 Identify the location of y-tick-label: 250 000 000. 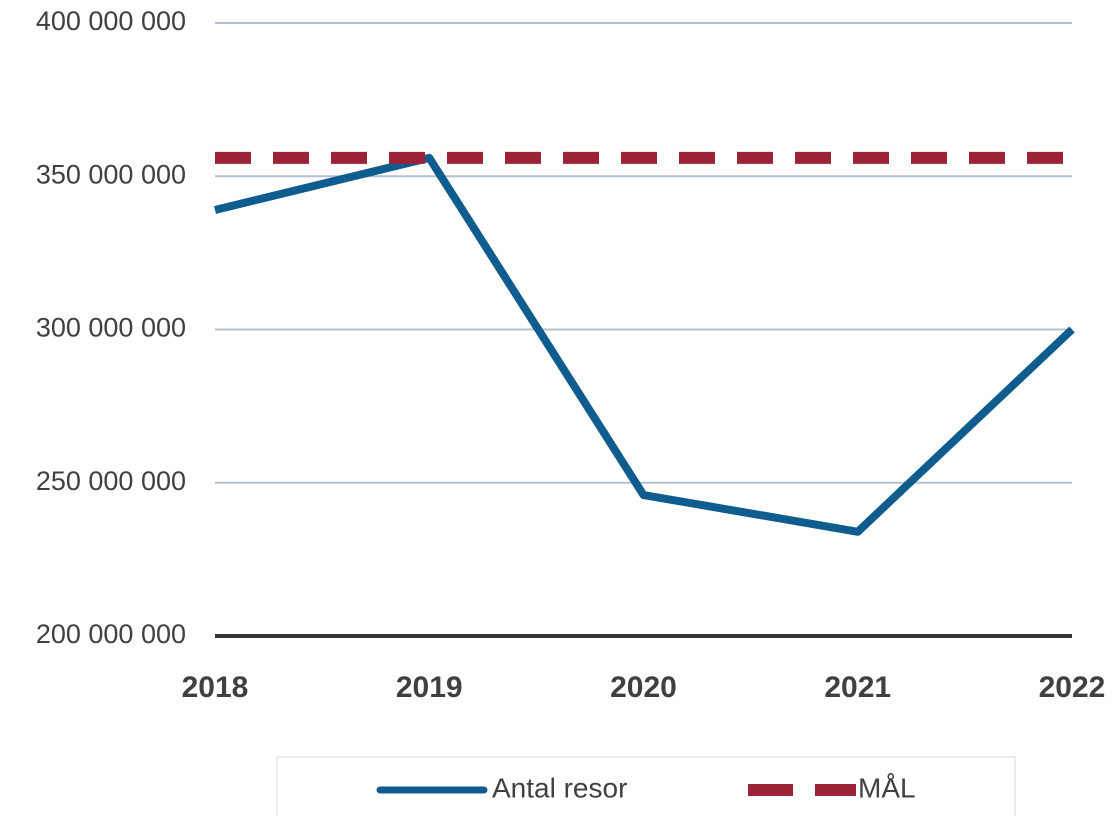
(111, 481).